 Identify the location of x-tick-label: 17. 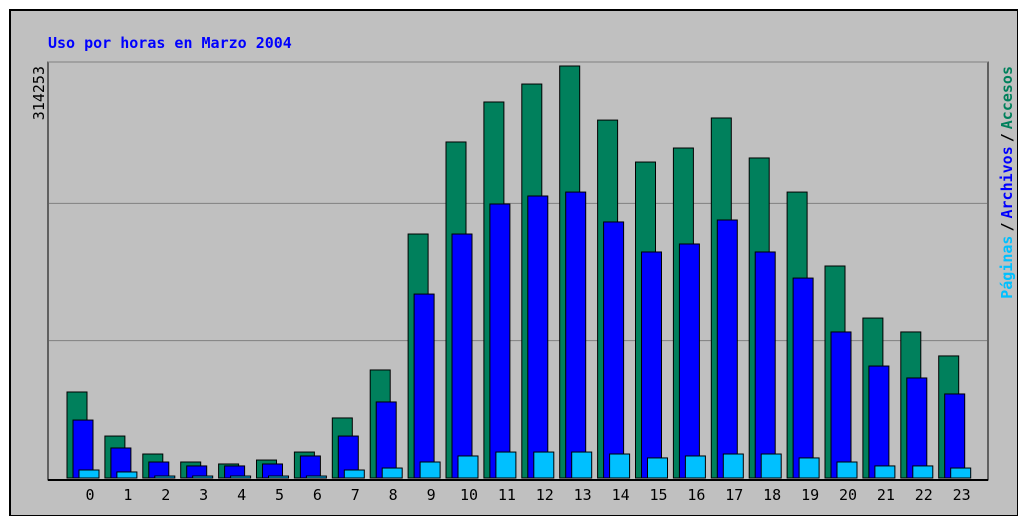
(734, 495).